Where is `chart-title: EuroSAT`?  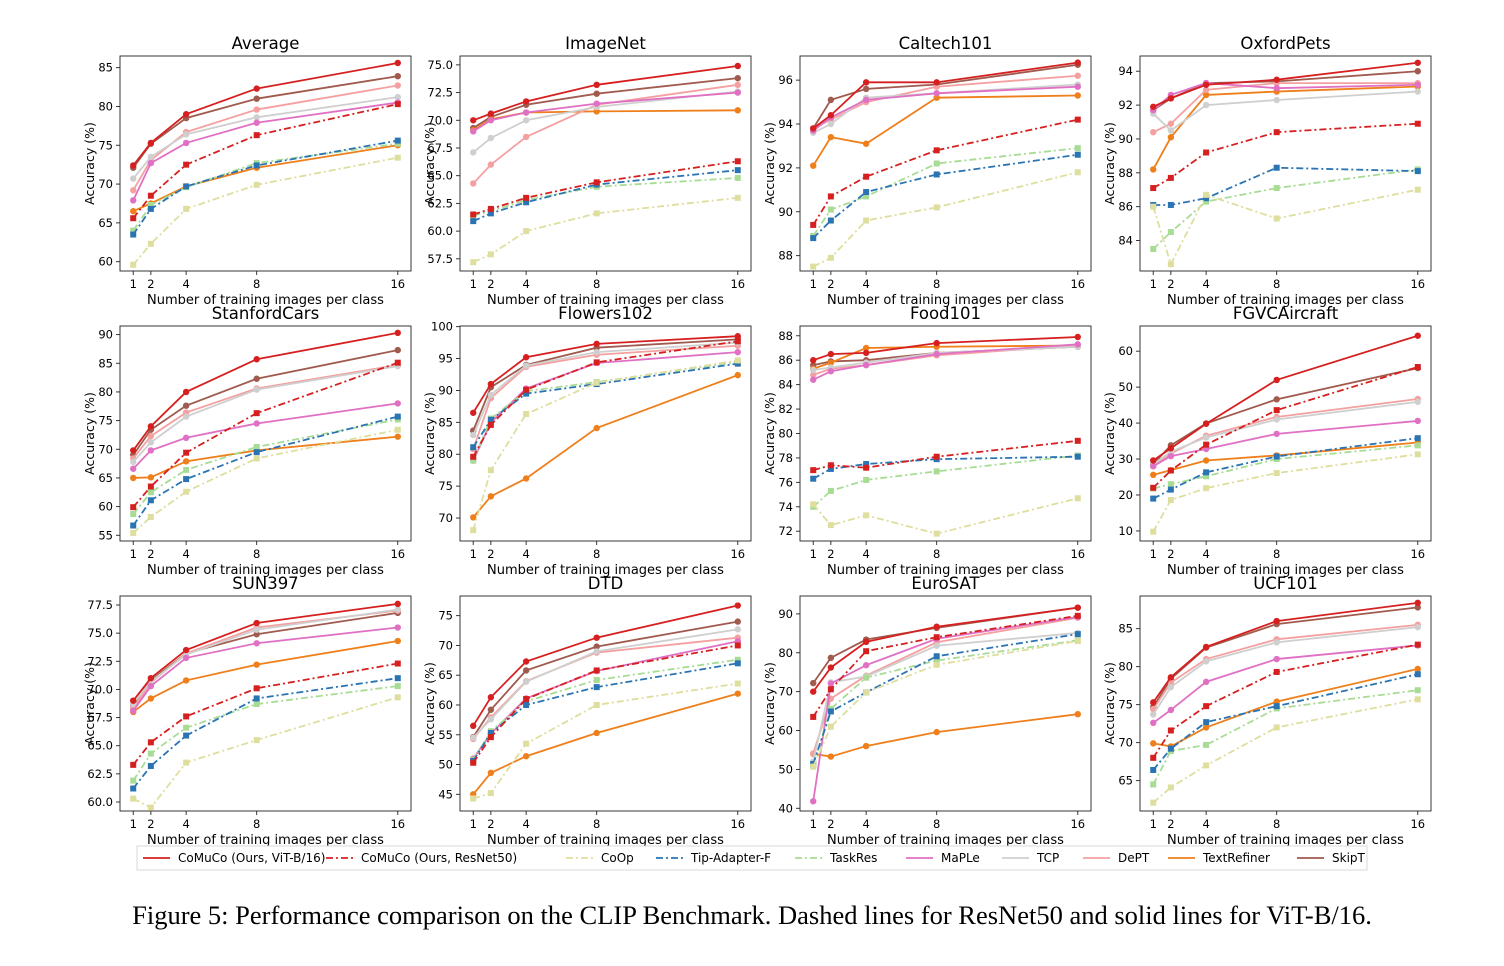
chart-title: EuroSAT is located at coordinates (945, 583).